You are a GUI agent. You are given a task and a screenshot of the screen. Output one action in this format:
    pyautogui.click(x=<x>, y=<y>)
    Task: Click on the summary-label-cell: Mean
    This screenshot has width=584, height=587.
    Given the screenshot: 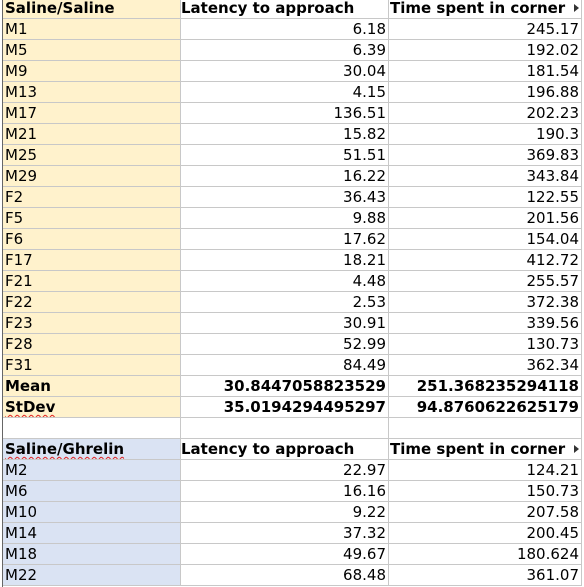 What is the action you would take?
    pyautogui.click(x=92, y=386)
    